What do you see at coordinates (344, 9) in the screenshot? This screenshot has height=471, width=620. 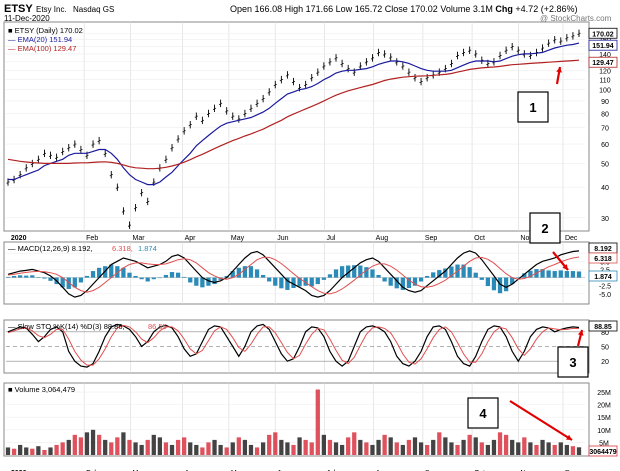 I see `low-label: Low` at bounding box center [344, 9].